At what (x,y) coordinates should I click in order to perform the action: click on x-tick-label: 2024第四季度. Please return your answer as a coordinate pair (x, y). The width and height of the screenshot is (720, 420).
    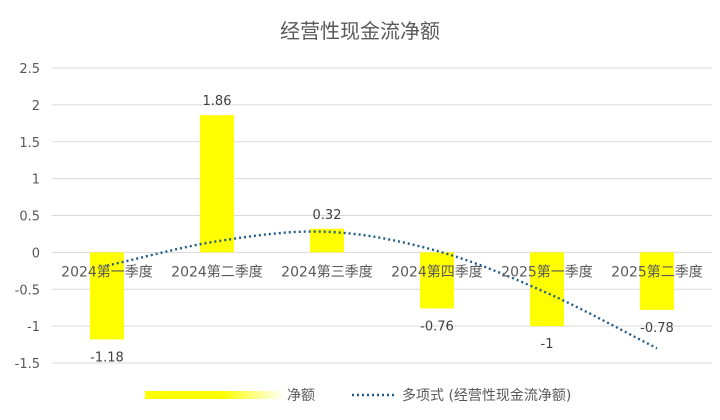
    Looking at the image, I should click on (437, 271).